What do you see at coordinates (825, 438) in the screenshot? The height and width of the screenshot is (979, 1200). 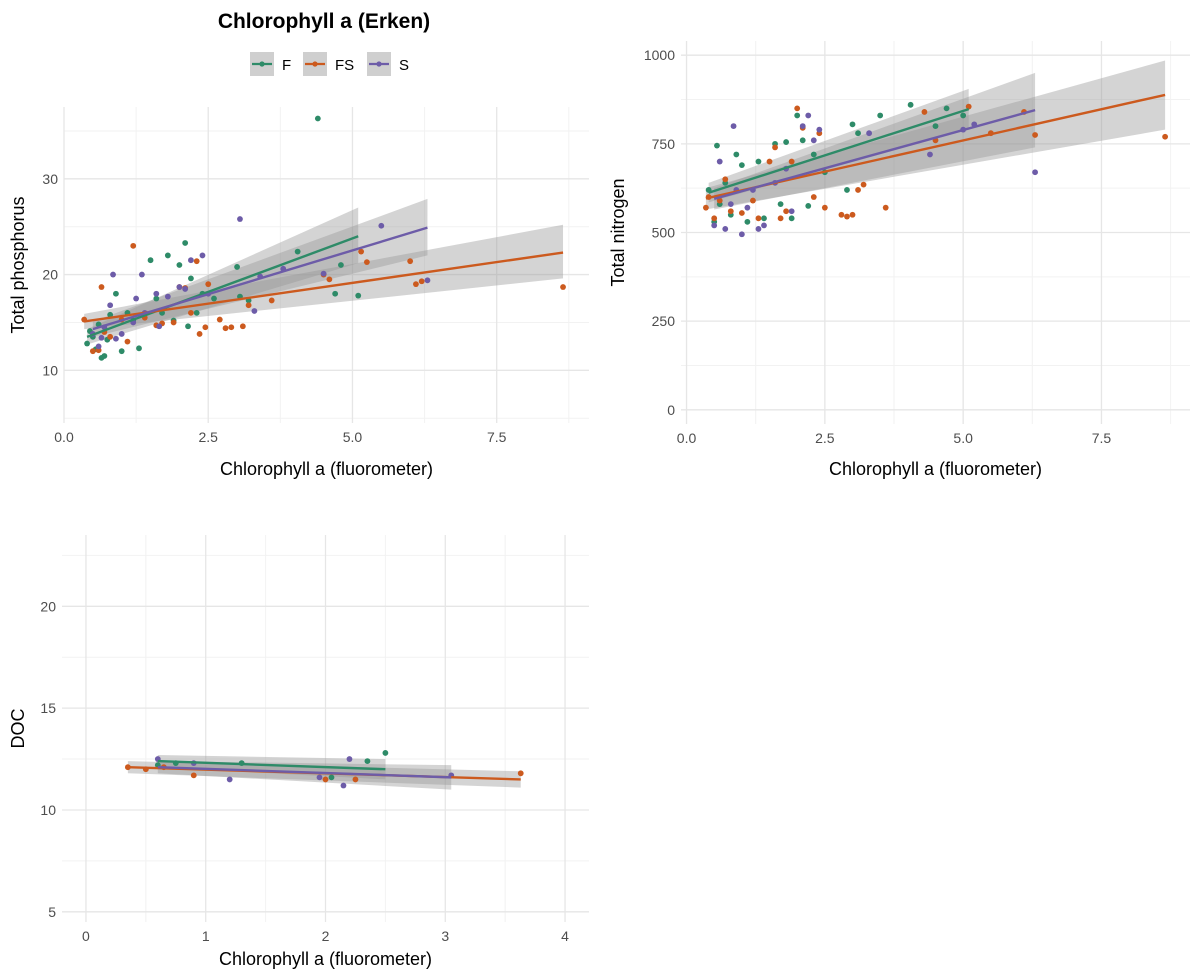 I see `x-tick-label: 2.5` at bounding box center [825, 438].